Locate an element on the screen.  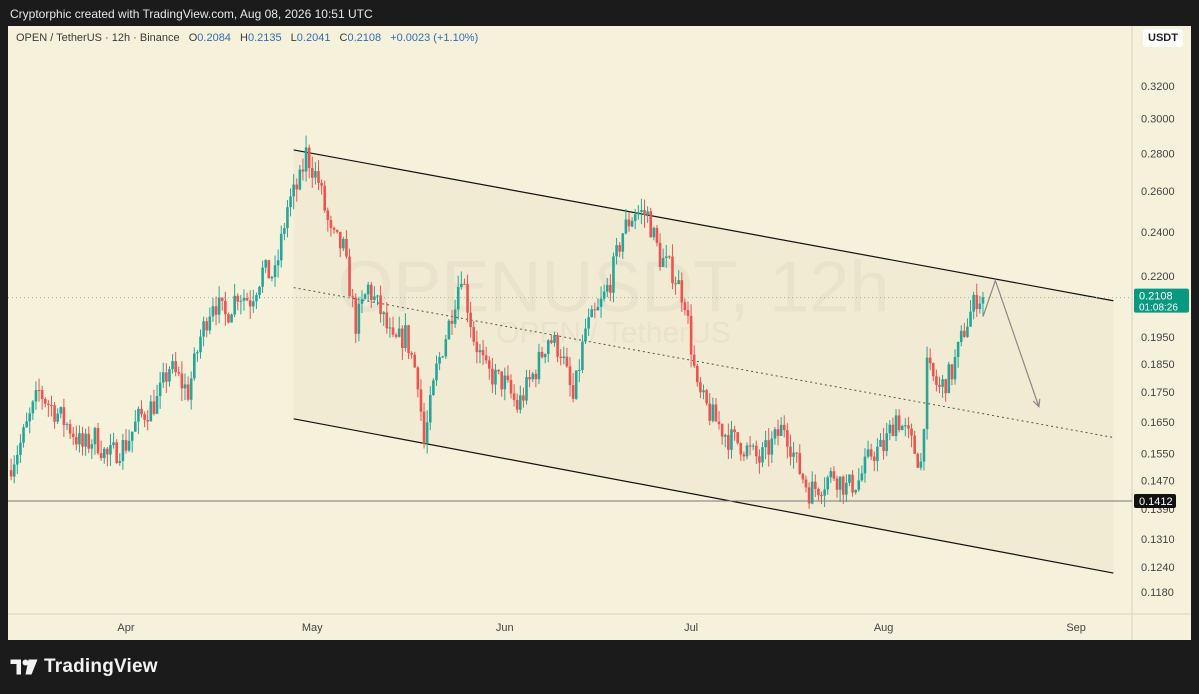
close-label: C is located at coordinates (343, 38).